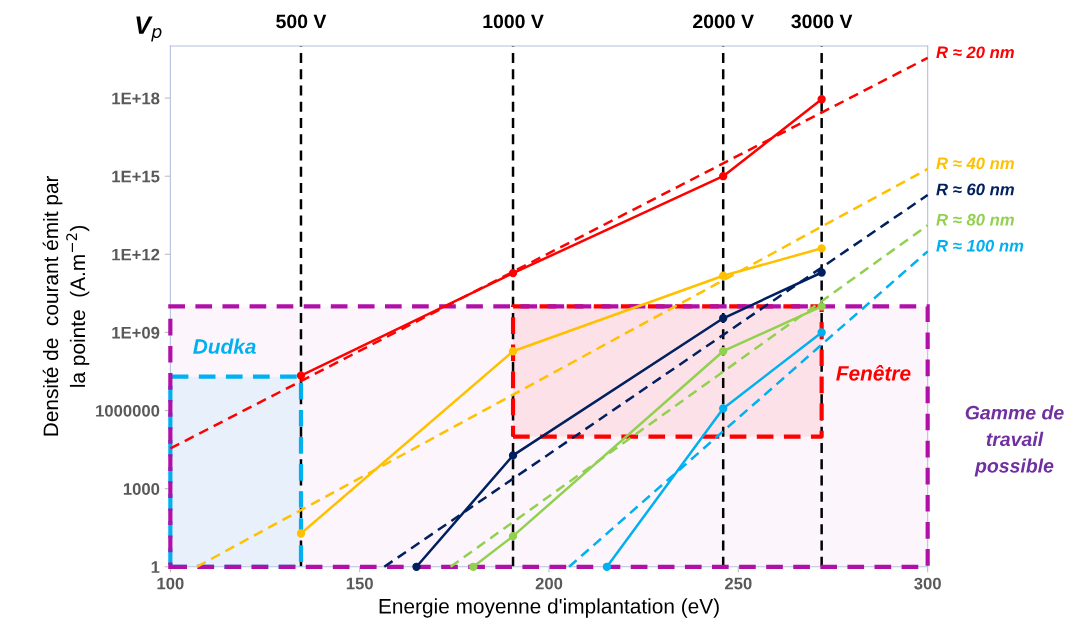 Image resolution: width=1085 pixels, height=639 pixels. Describe the element at coordinates (549, 608) in the screenshot. I see `x-axis-title: Energie moyenne d'implantation (eV)` at that location.